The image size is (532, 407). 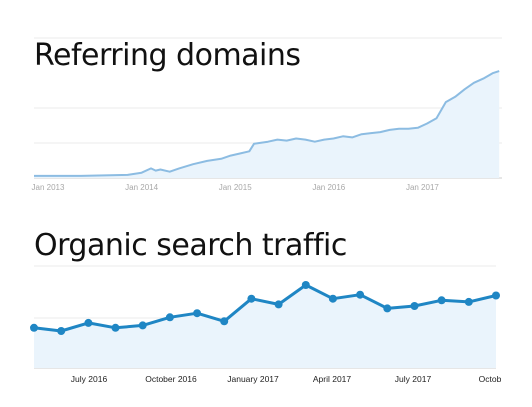 What do you see at coordinates (235, 187) in the screenshot?
I see `x-tick-top-2: Jan 2015` at bounding box center [235, 187].